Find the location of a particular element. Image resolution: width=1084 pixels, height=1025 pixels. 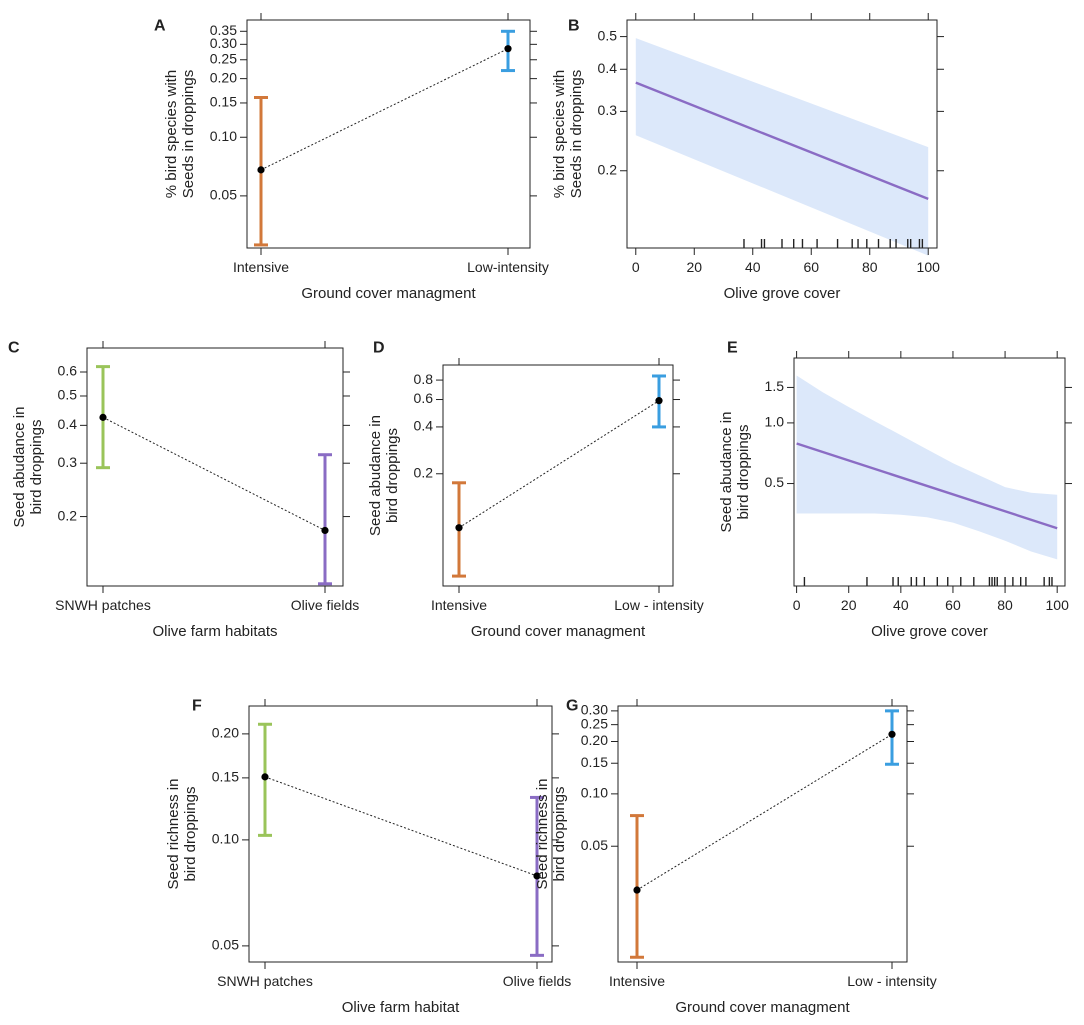

x-axis-title: Olive farm habitat is located at coordinates (401, 1007).